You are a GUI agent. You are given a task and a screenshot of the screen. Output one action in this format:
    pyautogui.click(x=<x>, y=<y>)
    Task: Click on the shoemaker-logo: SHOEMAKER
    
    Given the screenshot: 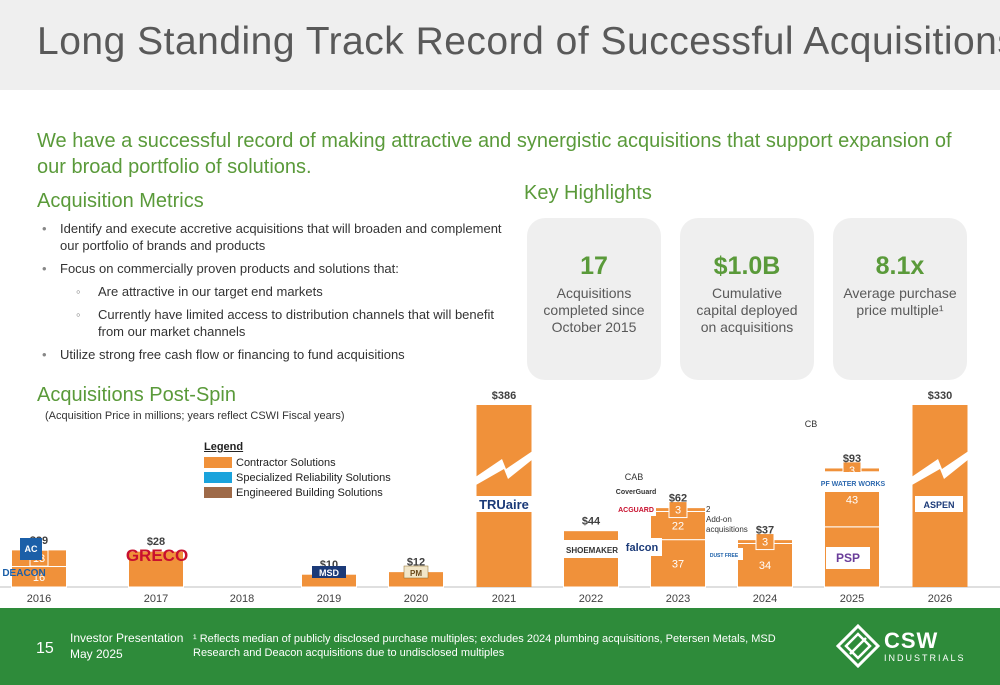 What is the action you would take?
    pyautogui.click(x=592, y=550)
    